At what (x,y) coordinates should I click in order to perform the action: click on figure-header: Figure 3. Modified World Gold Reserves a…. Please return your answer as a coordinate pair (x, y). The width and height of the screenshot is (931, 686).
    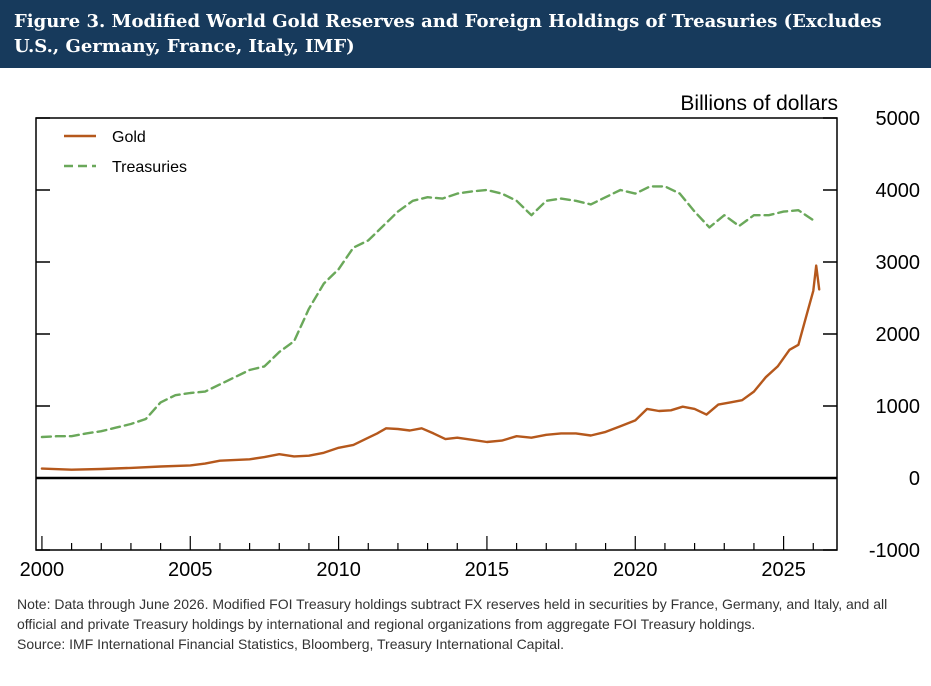
    Looking at the image, I should click on (465, 34).